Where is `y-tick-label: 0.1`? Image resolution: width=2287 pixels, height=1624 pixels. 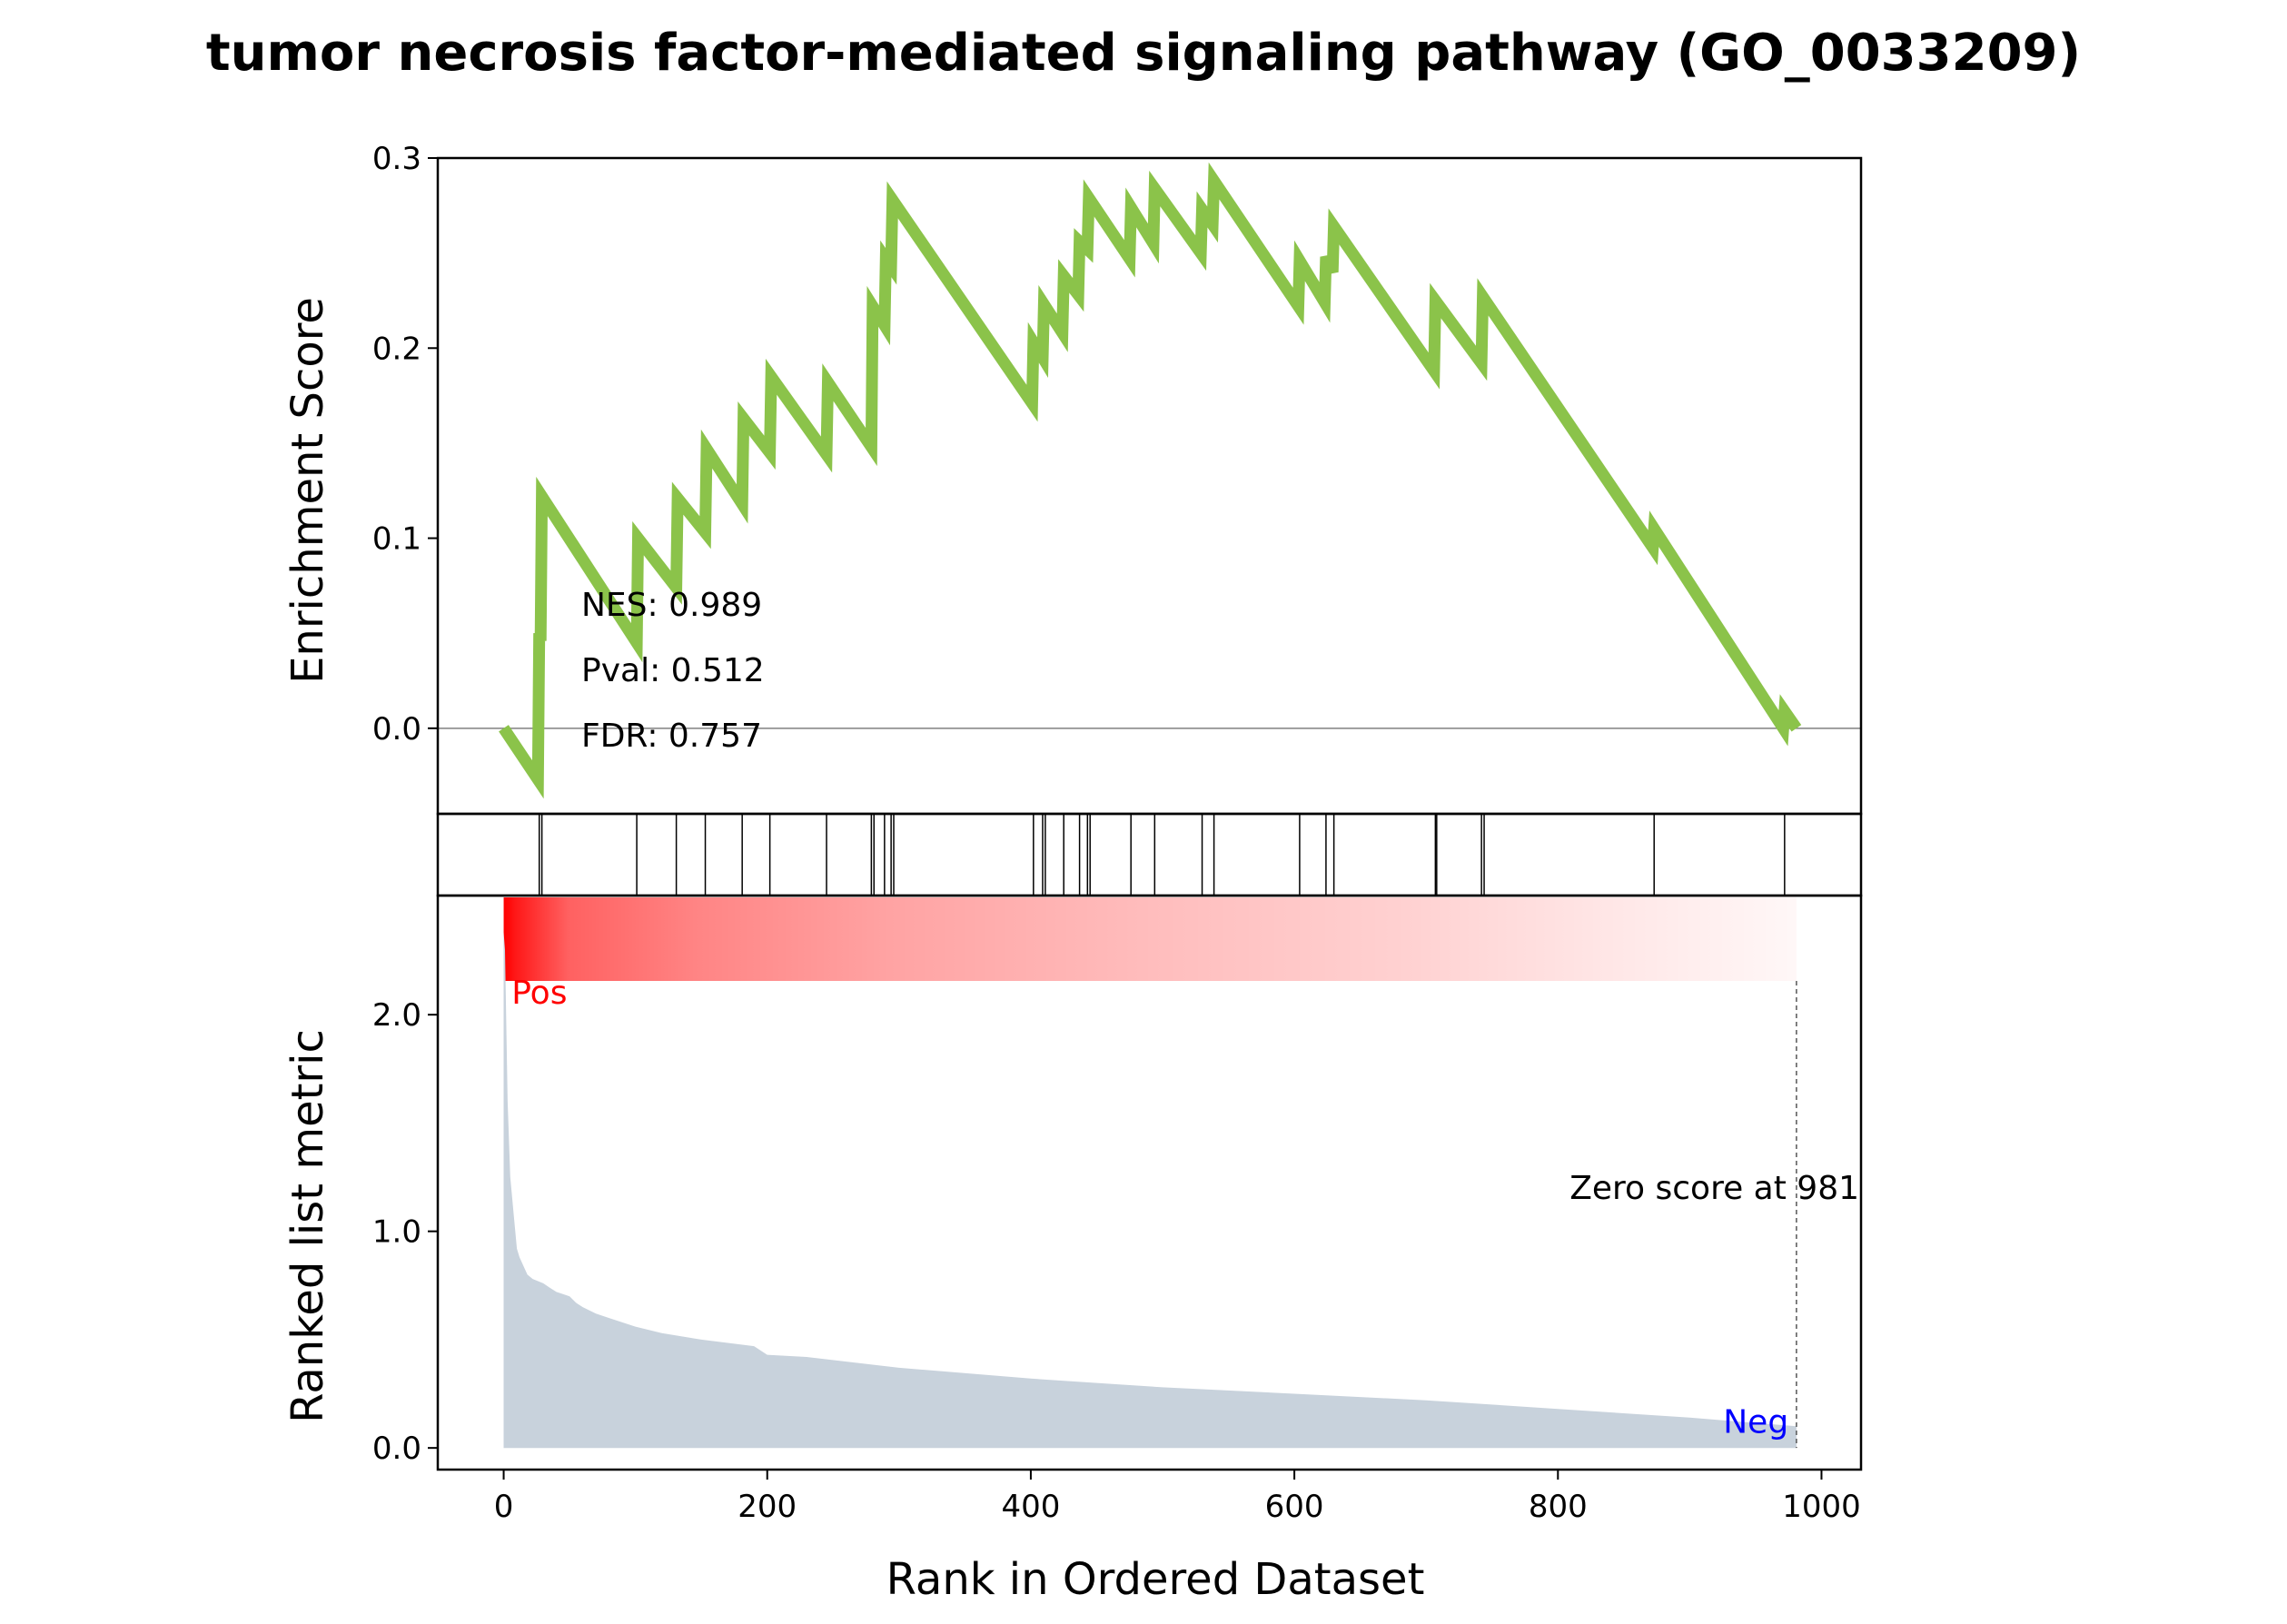
y-tick-label: 0.1 is located at coordinates (396, 539).